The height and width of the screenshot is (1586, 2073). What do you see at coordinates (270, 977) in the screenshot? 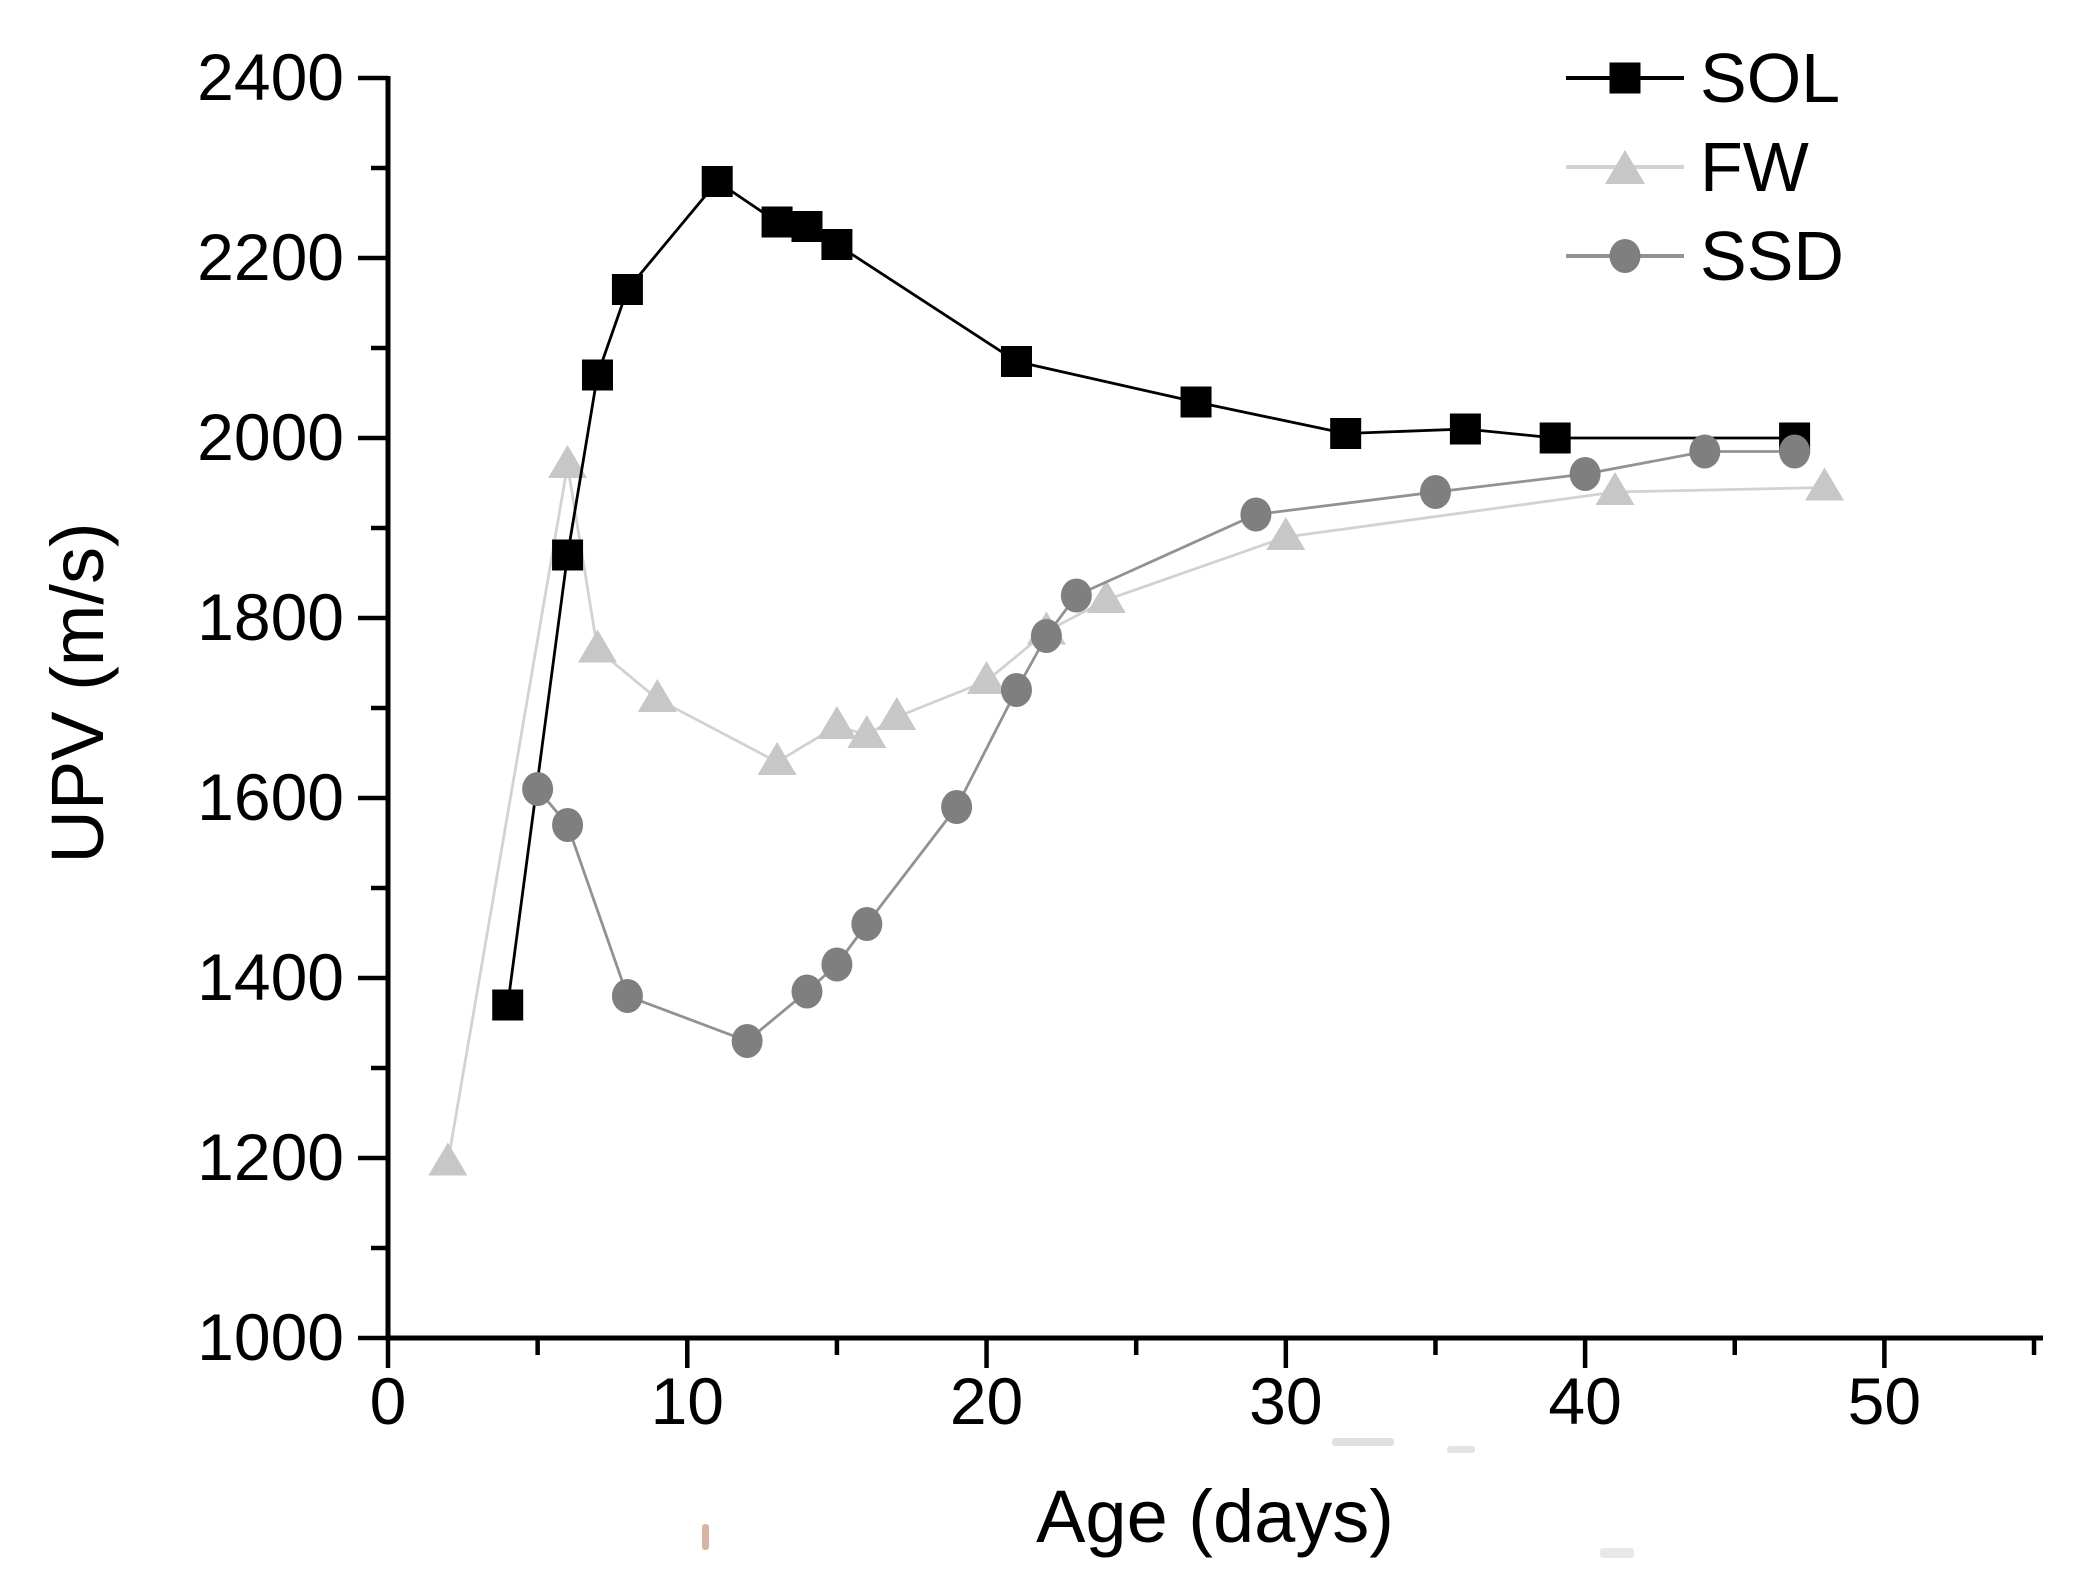
I see `y-tick-label: 1400` at bounding box center [270, 977].